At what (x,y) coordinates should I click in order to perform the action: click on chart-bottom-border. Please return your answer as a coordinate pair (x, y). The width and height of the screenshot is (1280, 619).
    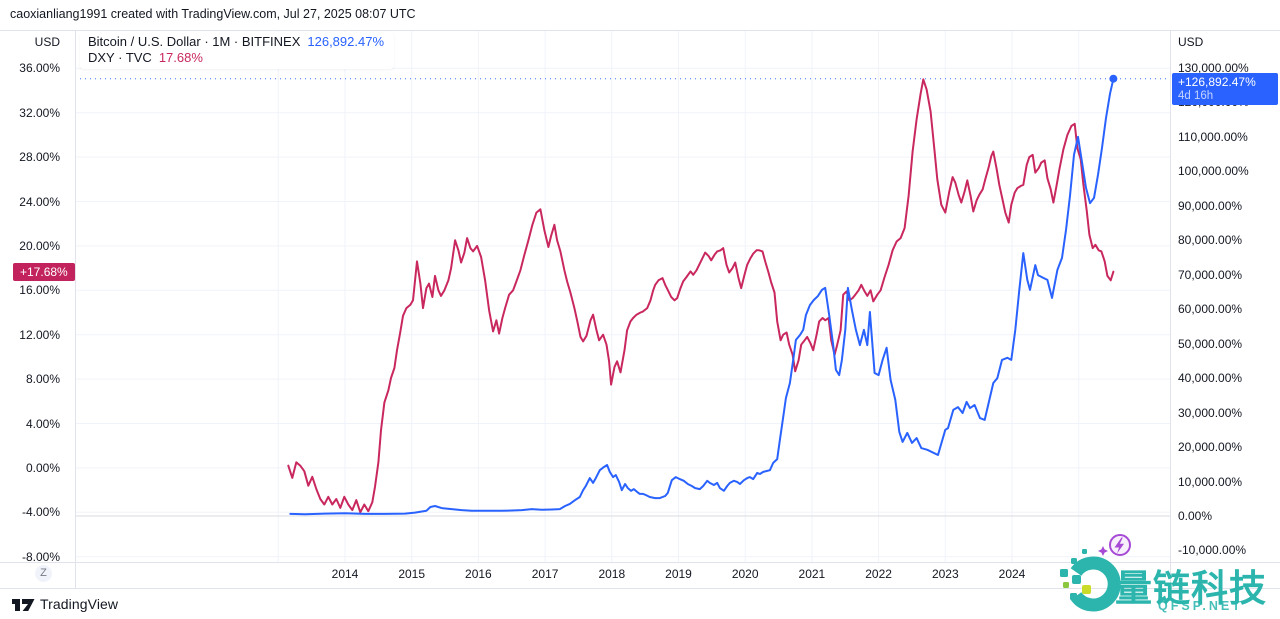
    Looking at the image, I should click on (640, 588).